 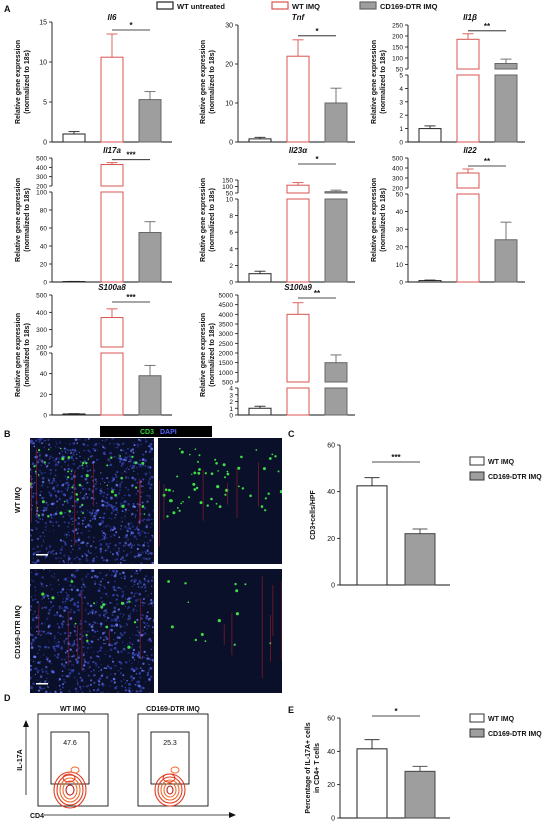 What do you see at coordinates (468, 108) in the screenshot?
I see `bar-lower-segment` at bounding box center [468, 108].